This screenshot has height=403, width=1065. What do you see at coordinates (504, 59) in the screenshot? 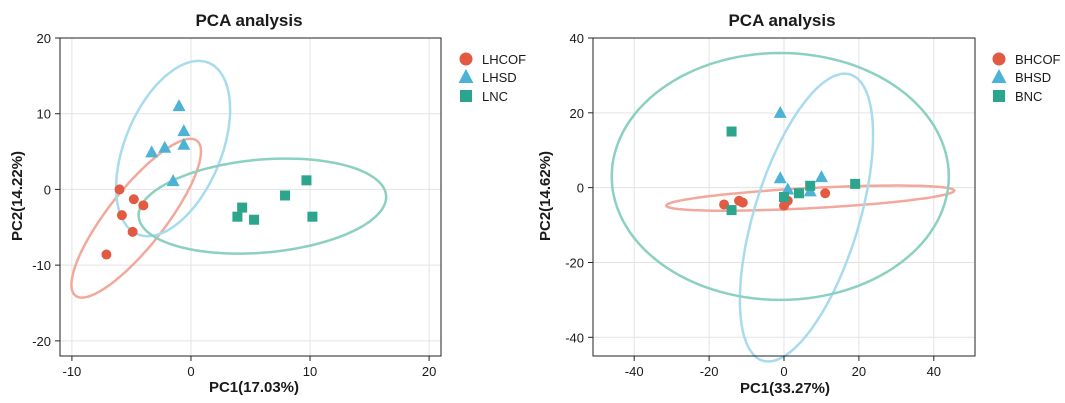
I see `legend-label: LHCOF` at bounding box center [504, 59].